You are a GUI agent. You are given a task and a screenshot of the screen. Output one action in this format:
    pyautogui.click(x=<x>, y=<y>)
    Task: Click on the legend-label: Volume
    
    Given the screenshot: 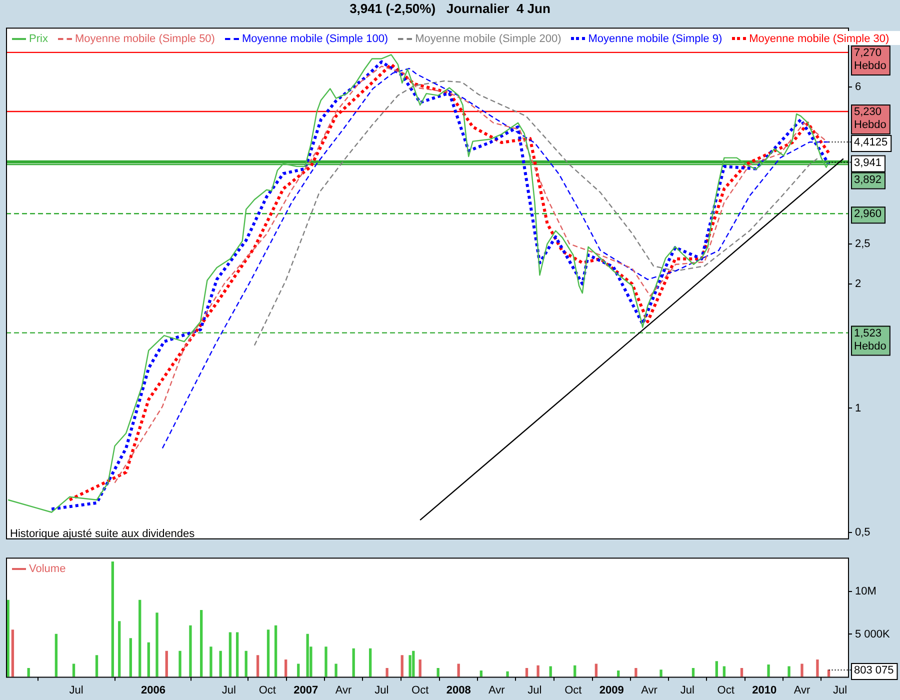 What is the action you would take?
    pyautogui.click(x=47, y=569)
    